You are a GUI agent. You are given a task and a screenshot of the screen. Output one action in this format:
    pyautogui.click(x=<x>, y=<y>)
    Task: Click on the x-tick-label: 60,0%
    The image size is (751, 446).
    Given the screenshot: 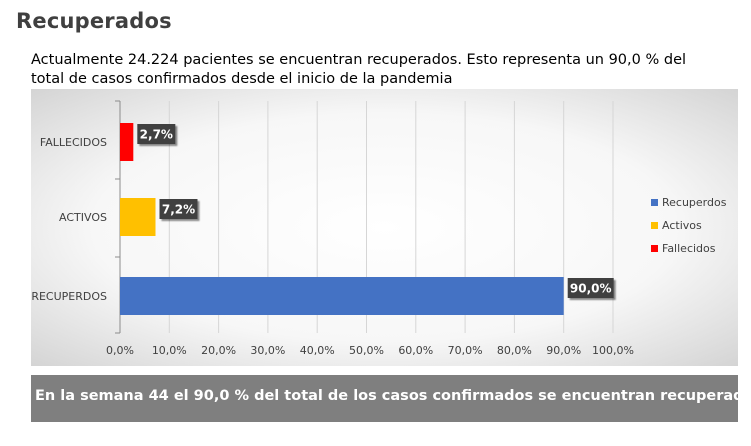 What is the action you would take?
    pyautogui.click(x=415, y=350)
    